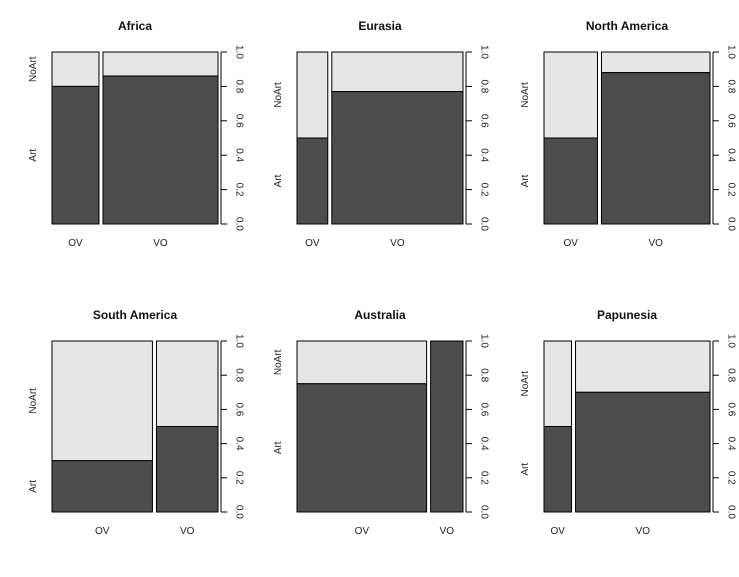 The width and height of the screenshot is (739, 577). I want to click on panel-papunesia: Papunesia OV VO Art NoArt 0.0 0.2 0.4 0.6 0.8 1.0, so click(628, 422).